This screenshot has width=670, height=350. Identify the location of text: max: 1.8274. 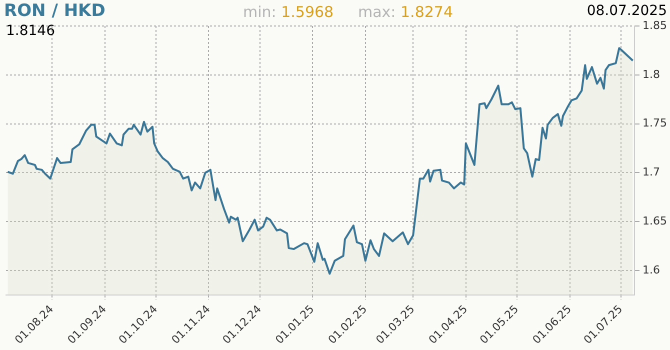
(406, 12).